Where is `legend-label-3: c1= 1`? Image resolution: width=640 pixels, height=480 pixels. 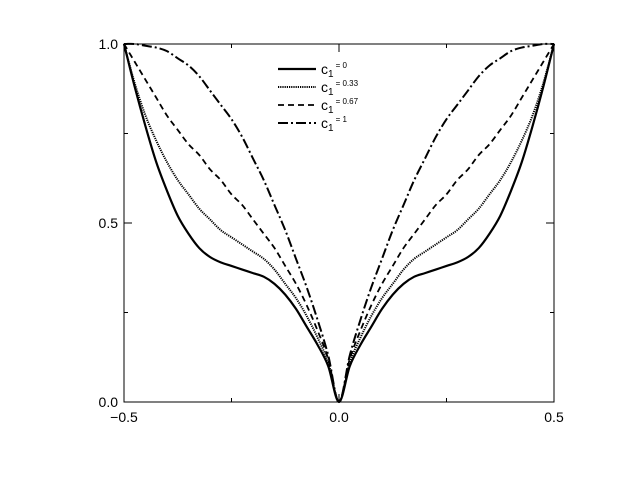
legend-label-3: c1= 1 is located at coordinates (334, 124).